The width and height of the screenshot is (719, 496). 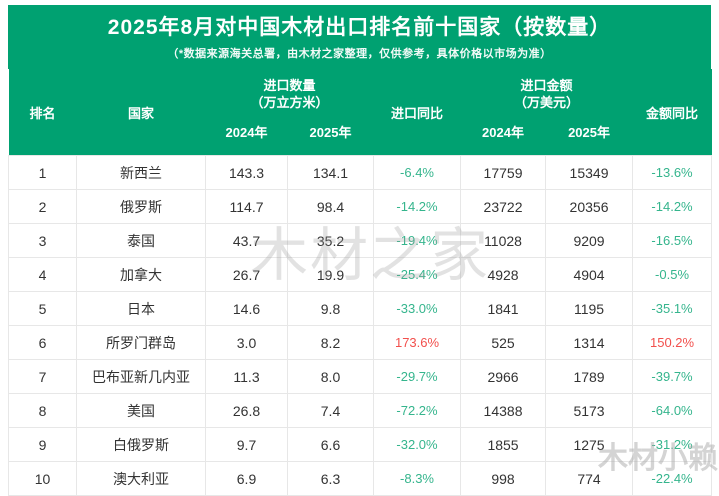 I want to click on qty-2025-cell: 98.4, so click(x=330, y=206).